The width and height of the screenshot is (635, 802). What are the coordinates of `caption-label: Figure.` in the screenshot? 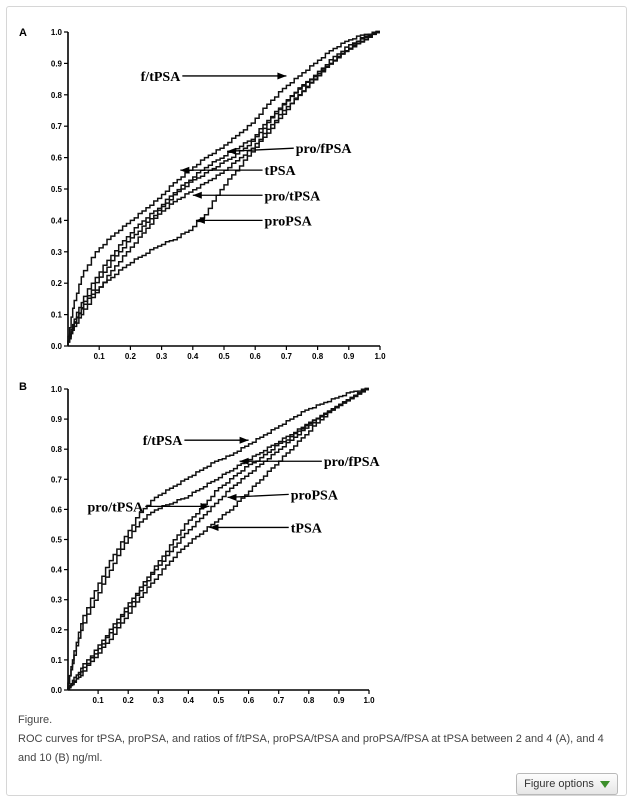 It's located at (35, 720).